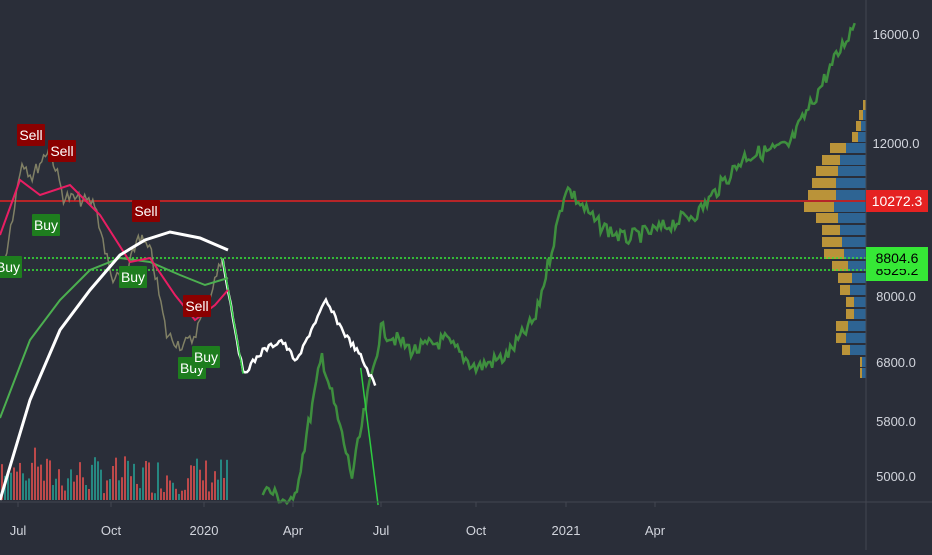 Image resolution: width=932 pixels, height=555 pixels. What do you see at coordinates (896, 476) in the screenshot?
I see `y-tick-label: 5000.0` at bounding box center [896, 476].